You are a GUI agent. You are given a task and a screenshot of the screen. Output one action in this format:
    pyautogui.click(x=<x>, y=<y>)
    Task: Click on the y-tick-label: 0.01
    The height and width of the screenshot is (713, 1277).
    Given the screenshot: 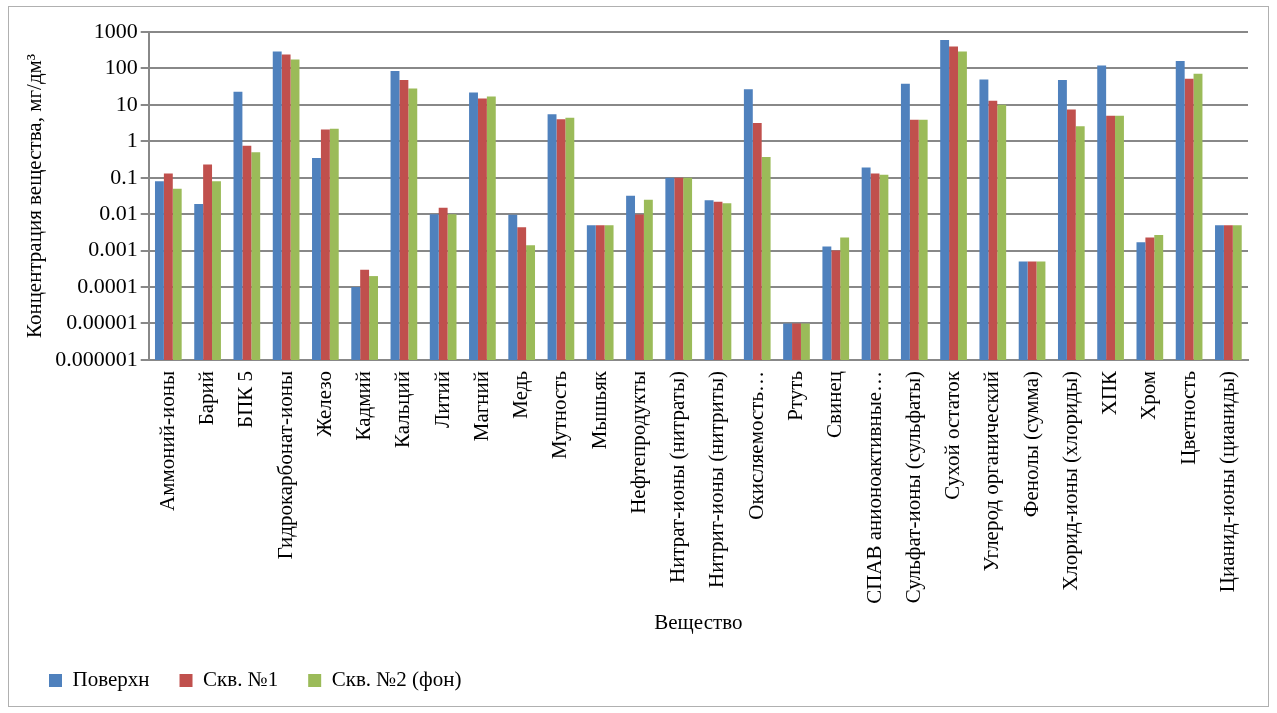 What is the action you would take?
    pyautogui.click(x=118, y=212)
    